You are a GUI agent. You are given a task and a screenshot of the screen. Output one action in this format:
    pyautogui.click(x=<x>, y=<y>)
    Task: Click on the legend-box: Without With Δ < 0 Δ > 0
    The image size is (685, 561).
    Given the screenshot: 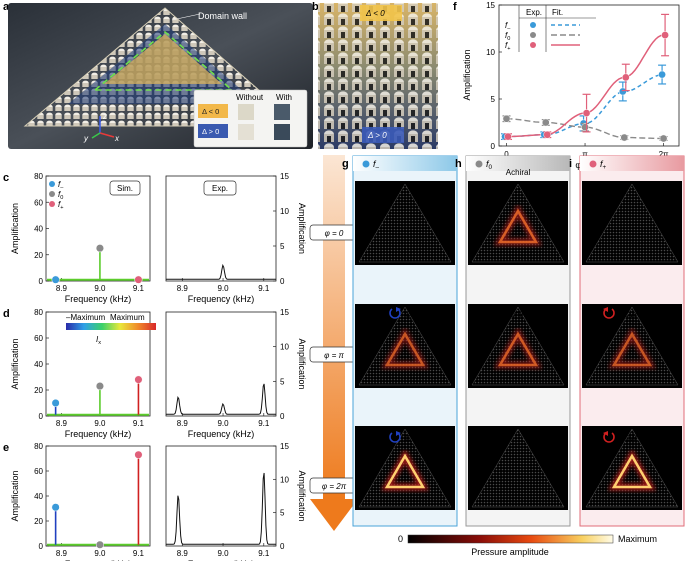 What is the action you would take?
    pyautogui.click(x=250, y=118)
    